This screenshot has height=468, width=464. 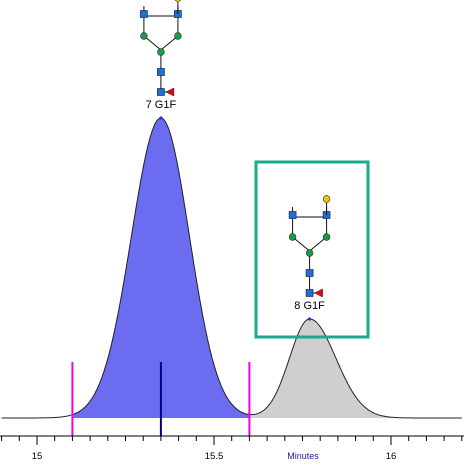 I want to click on x-tick-label: 15, so click(x=37, y=456).